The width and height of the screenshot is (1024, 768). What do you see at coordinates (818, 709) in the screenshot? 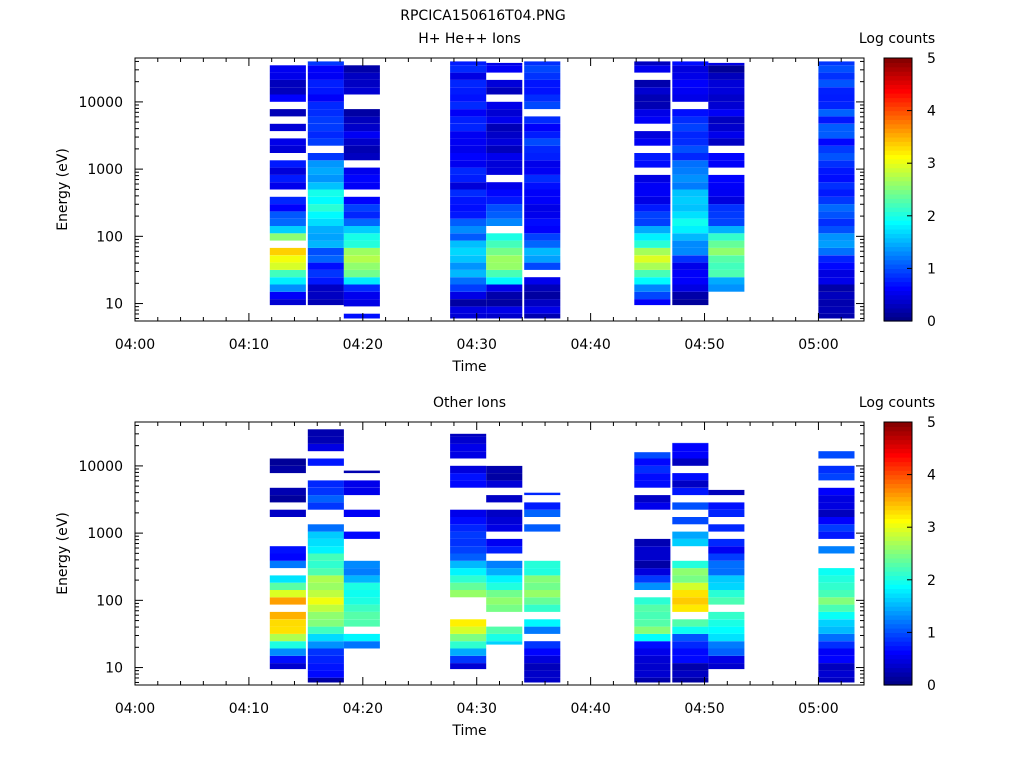
I see `x-tick-label: 05:00` at bounding box center [818, 709].